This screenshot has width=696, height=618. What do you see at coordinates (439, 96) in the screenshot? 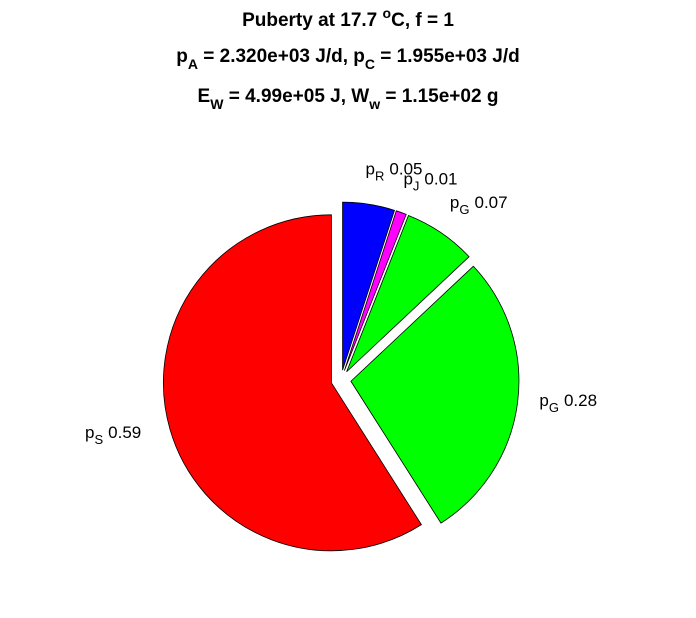
I see `title-part: = 1.15e+02 g` at bounding box center [439, 96].